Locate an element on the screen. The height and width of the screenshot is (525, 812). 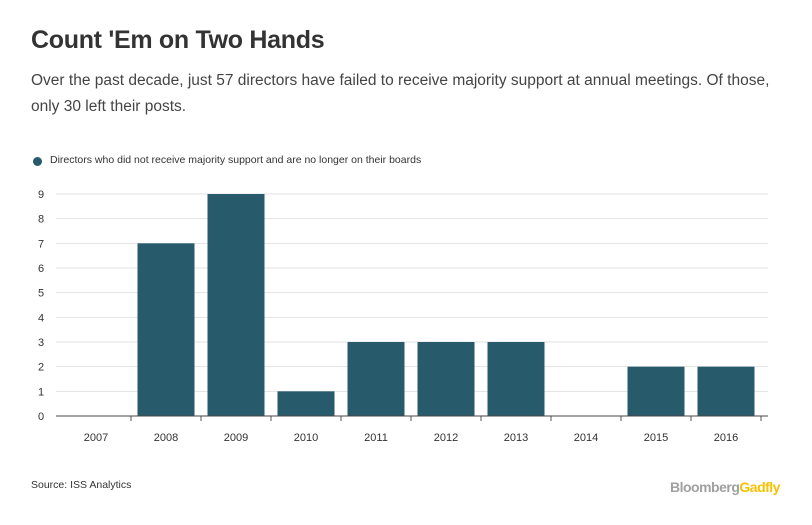
x-tick-label: 2016 is located at coordinates (726, 438).